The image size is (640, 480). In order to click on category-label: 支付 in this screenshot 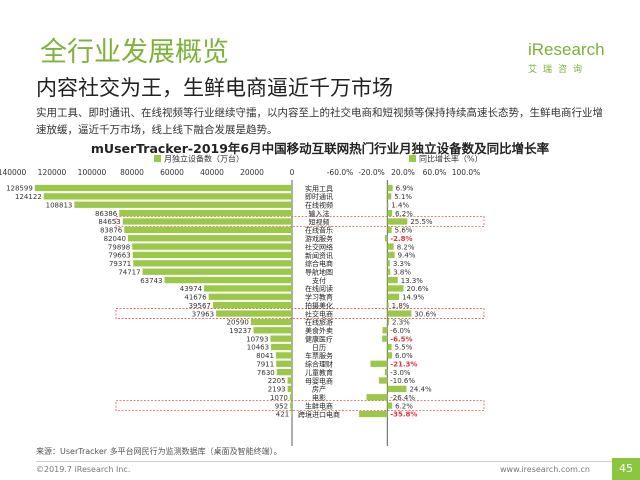, I will do `click(319, 280)`.